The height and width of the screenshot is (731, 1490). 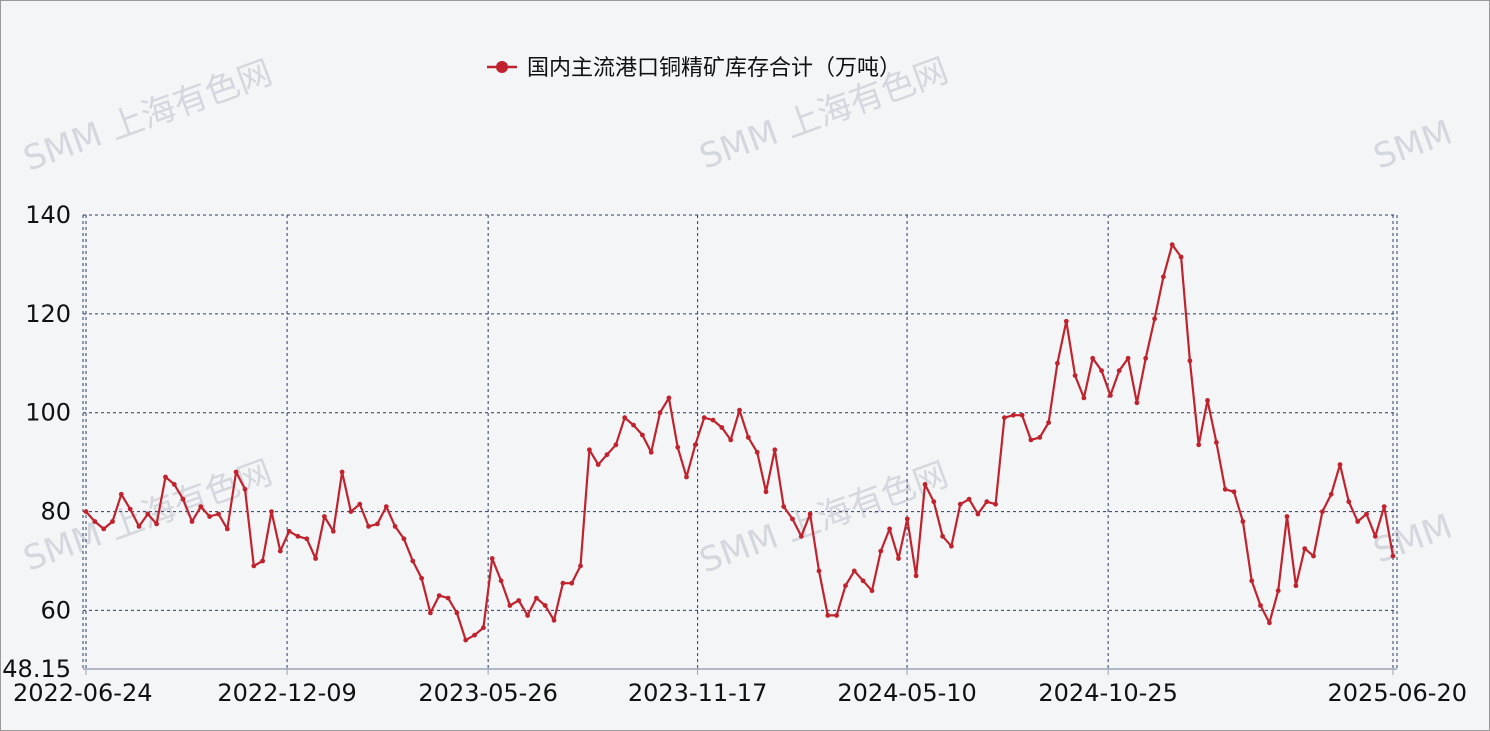 What do you see at coordinates (82, 693) in the screenshot?
I see `x-tick-label: 2022-06-24` at bounding box center [82, 693].